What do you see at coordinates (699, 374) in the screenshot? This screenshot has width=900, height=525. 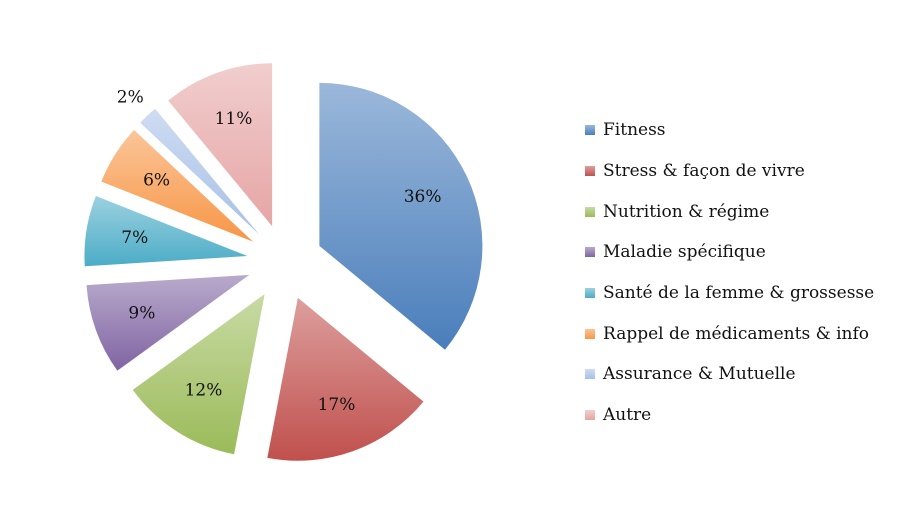 I see `legend-label: Assurance & Mutuelle` at bounding box center [699, 374].